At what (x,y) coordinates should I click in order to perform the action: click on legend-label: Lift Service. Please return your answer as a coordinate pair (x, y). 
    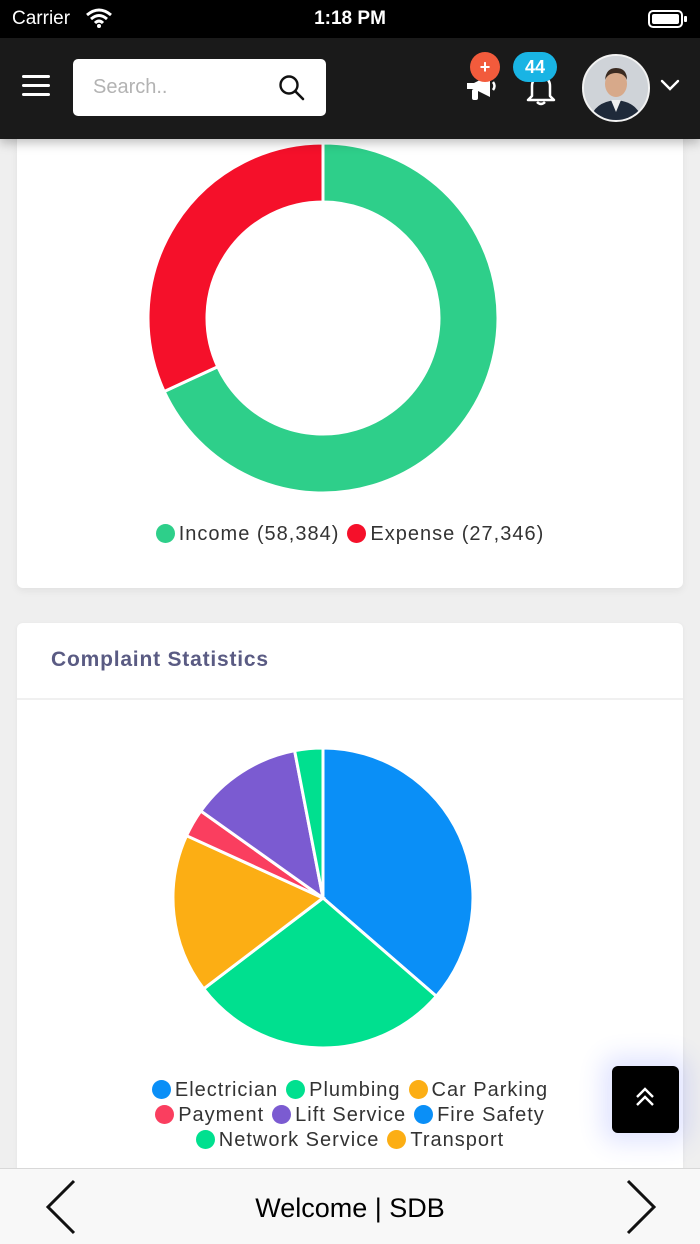
    Looking at the image, I should click on (351, 1115).